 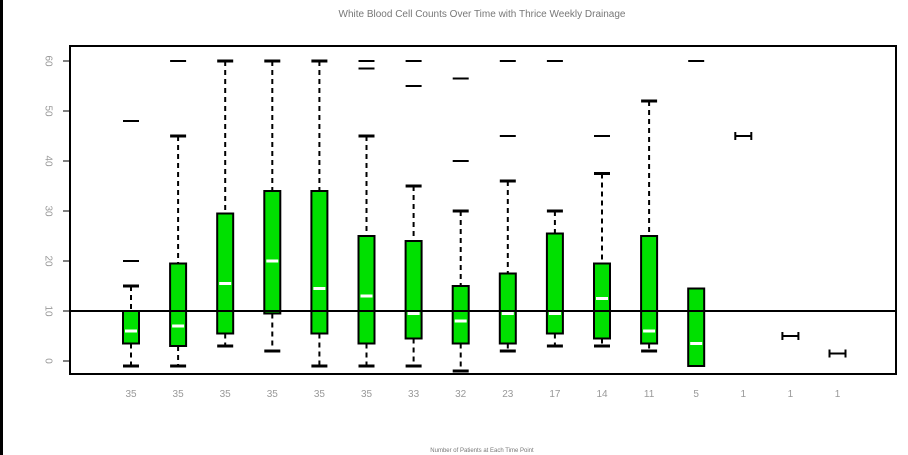 What do you see at coordinates (47, 311) in the screenshot?
I see `y-tick-label: 10` at bounding box center [47, 311].